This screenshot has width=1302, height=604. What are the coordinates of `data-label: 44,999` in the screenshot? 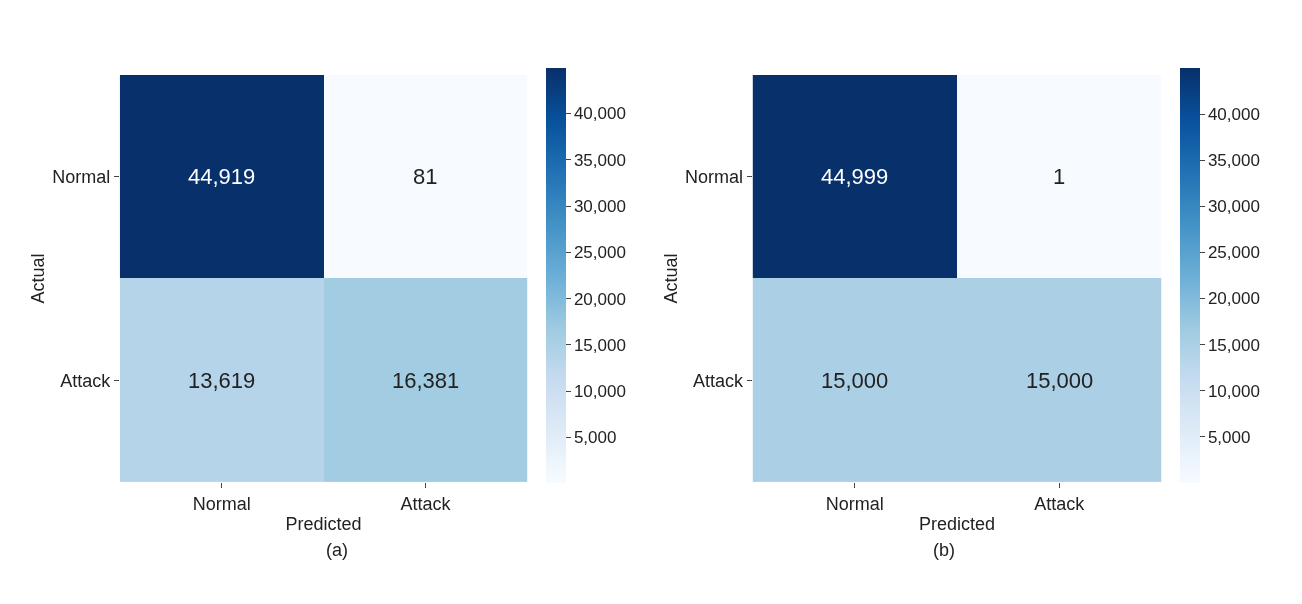 It's located at (855, 176).